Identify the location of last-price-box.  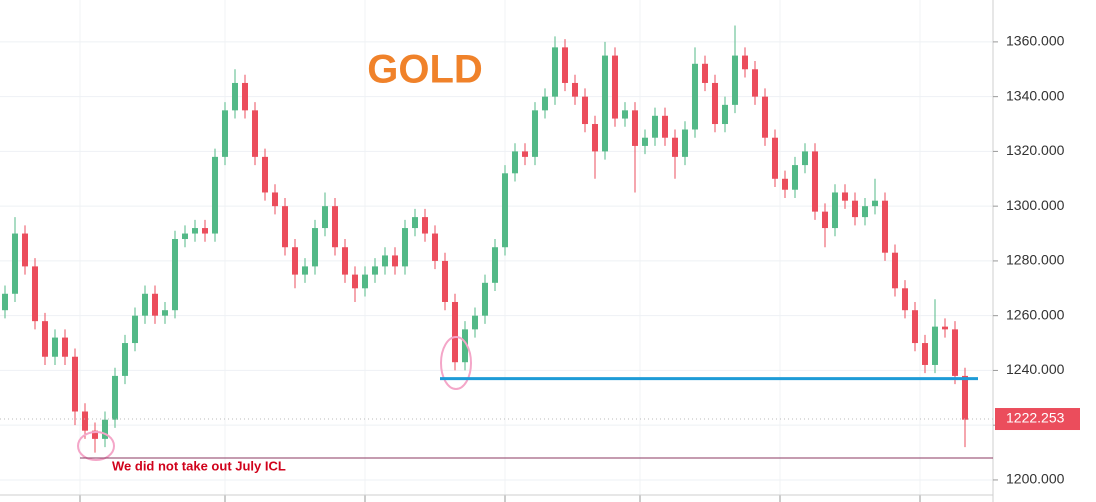
(1037, 419).